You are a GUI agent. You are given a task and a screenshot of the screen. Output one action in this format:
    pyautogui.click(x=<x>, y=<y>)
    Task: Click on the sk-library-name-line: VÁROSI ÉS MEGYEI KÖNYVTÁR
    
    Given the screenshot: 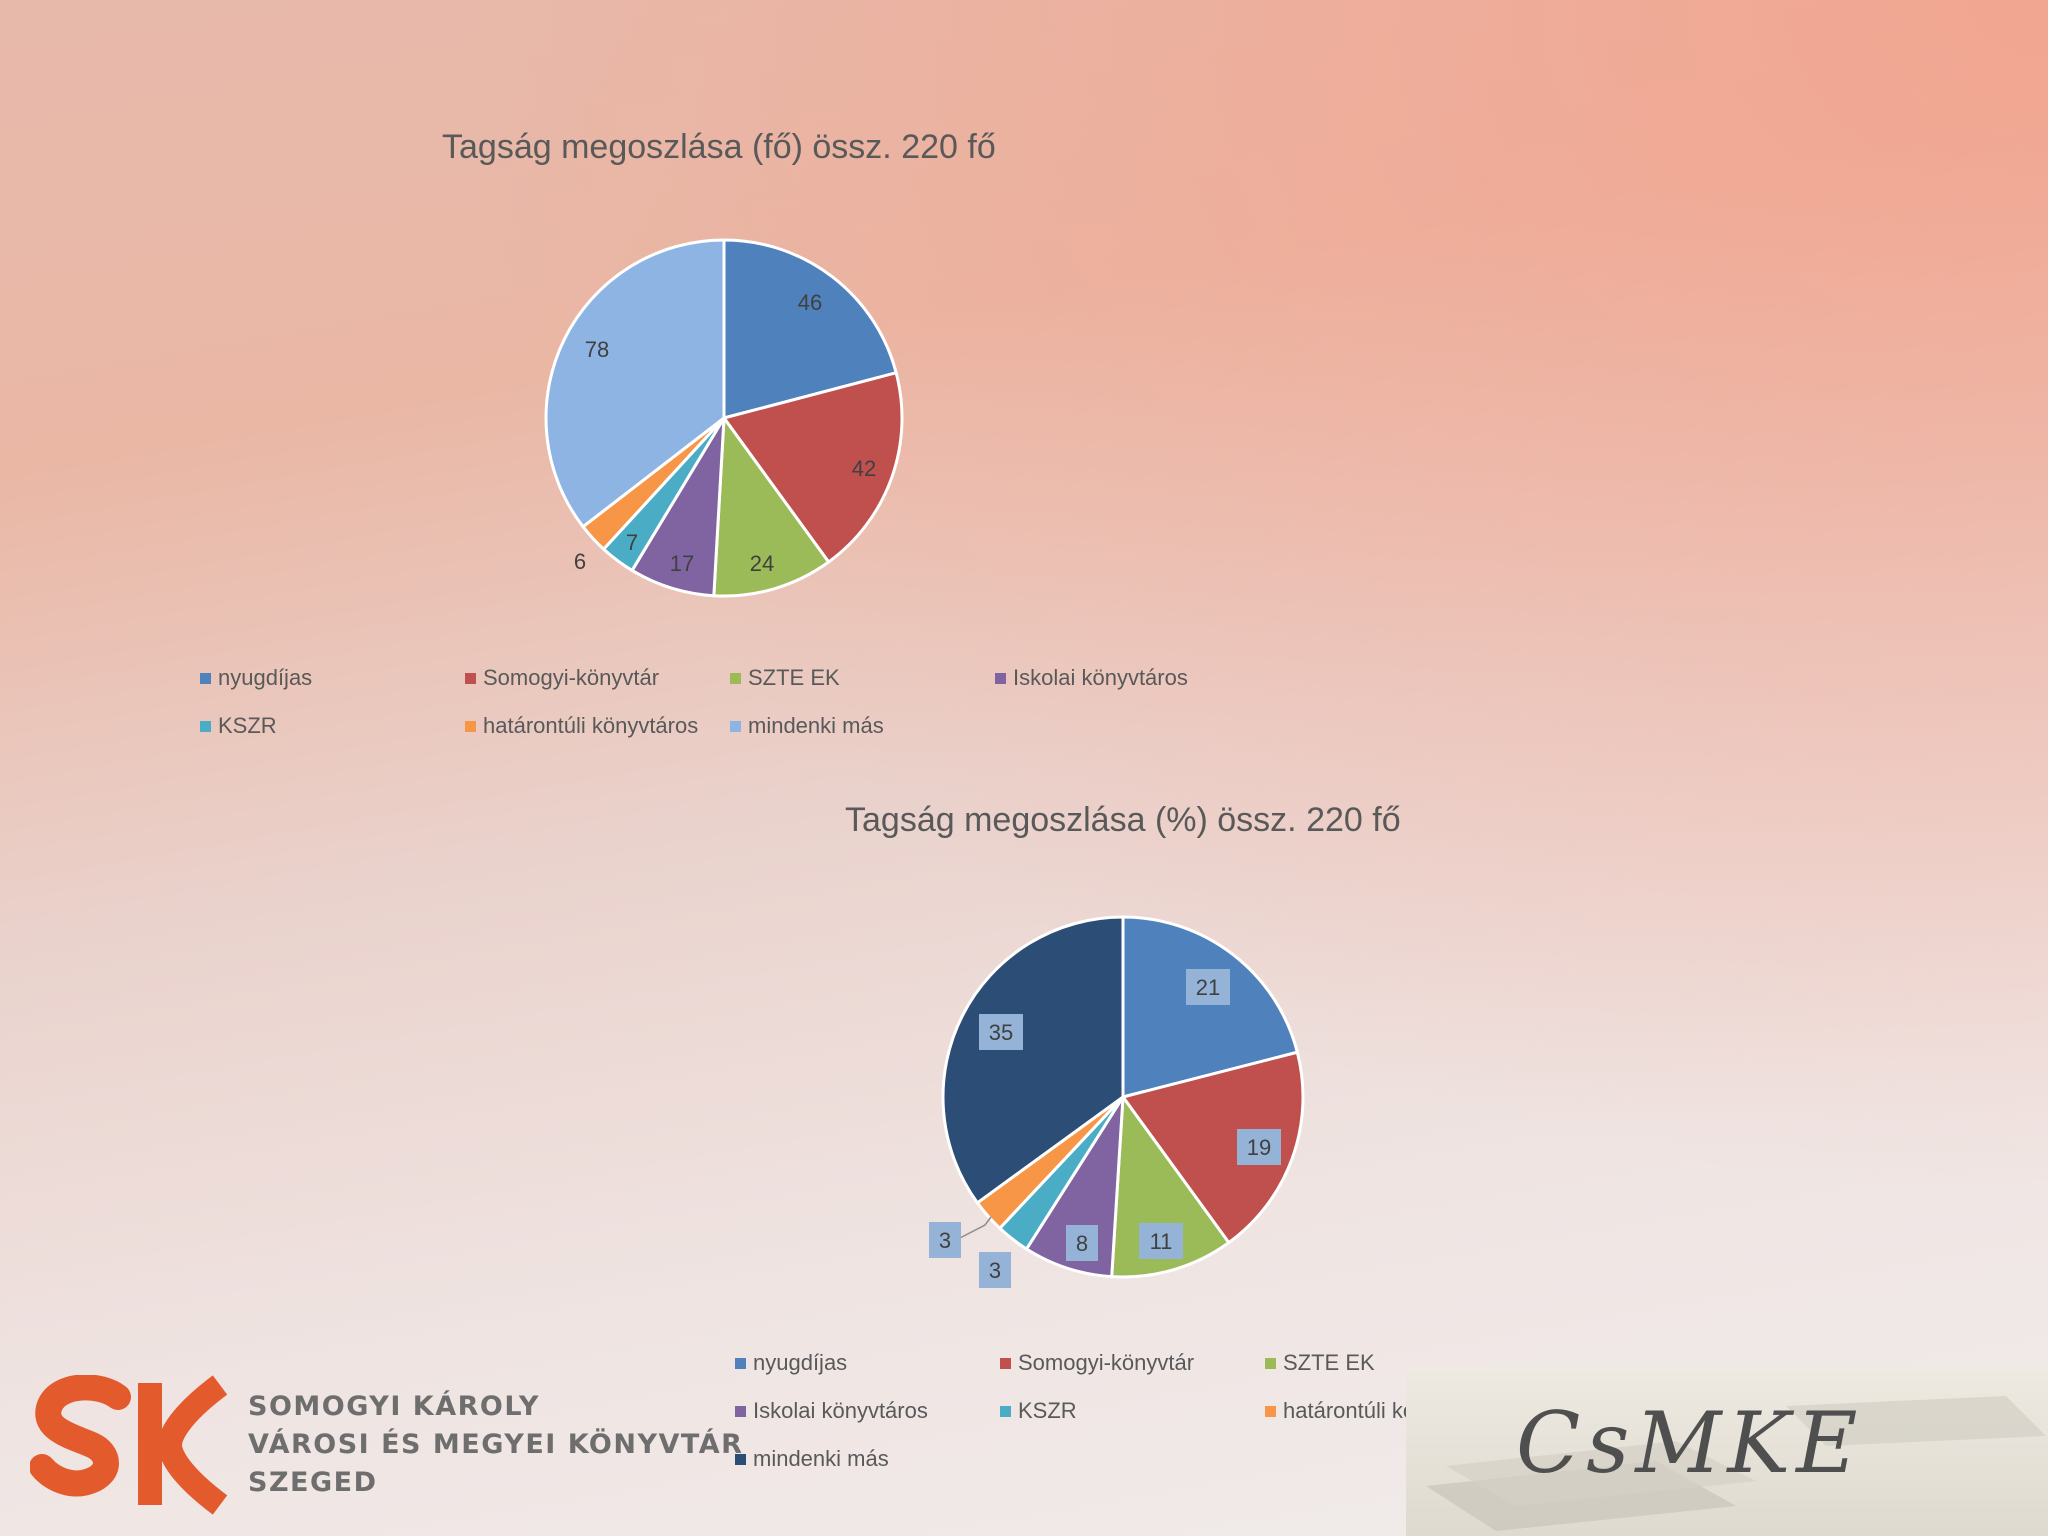 What is the action you would take?
    pyautogui.click(x=496, y=1444)
    